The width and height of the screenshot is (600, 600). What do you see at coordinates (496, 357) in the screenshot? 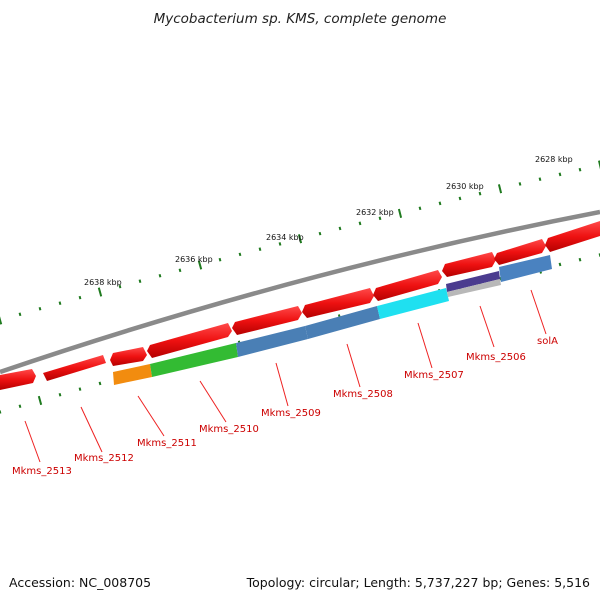
I see `gene-label-Mkms_2506: Mkms_2506` at bounding box center [496, 357].